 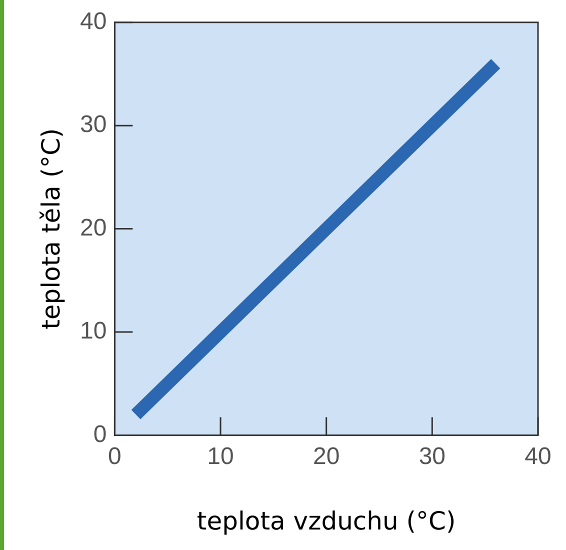 What do you see at coordinates (93, 22) in the screenshot?
I see `y-tick-label: 40` at bounding box center [93, 22].